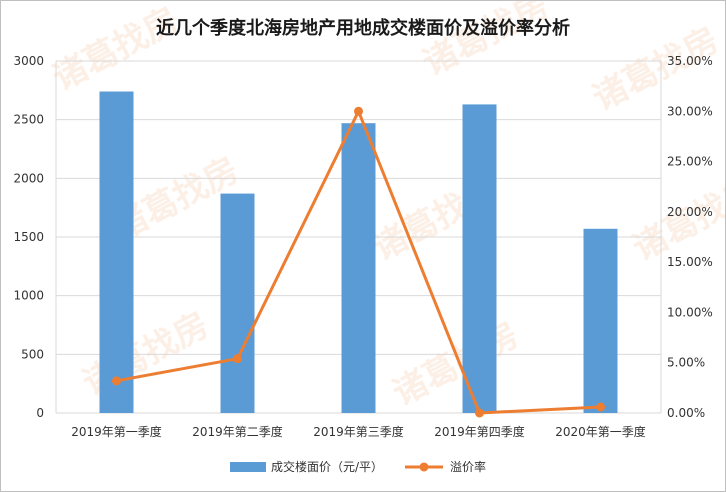 The image size is (726, 492). What do you see at coordinates (363, 28) in the screenshot?
I see `chart-title: 近几个季度北海房地产用地成交楼面价及溢价率分析` at bounding box center [363, 28].